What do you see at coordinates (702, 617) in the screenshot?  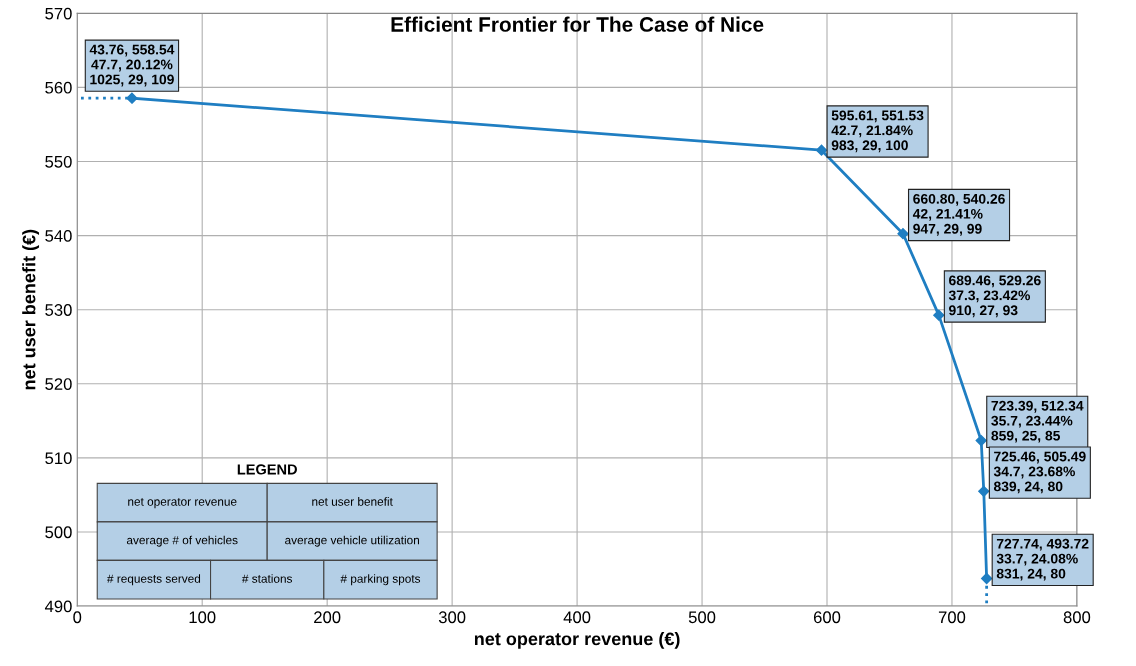 I see `x-tick-label: 500` at bounding box center [702, 617].